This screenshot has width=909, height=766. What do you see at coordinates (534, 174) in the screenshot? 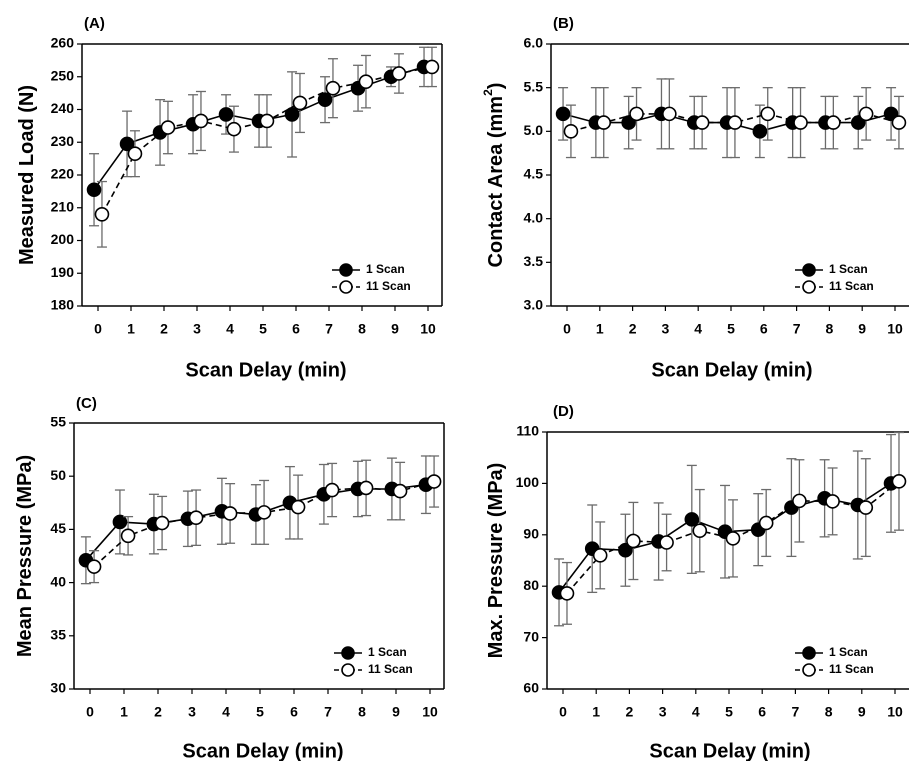
I see `y-tick-label: 4.5` at bounding box center [534, 174].